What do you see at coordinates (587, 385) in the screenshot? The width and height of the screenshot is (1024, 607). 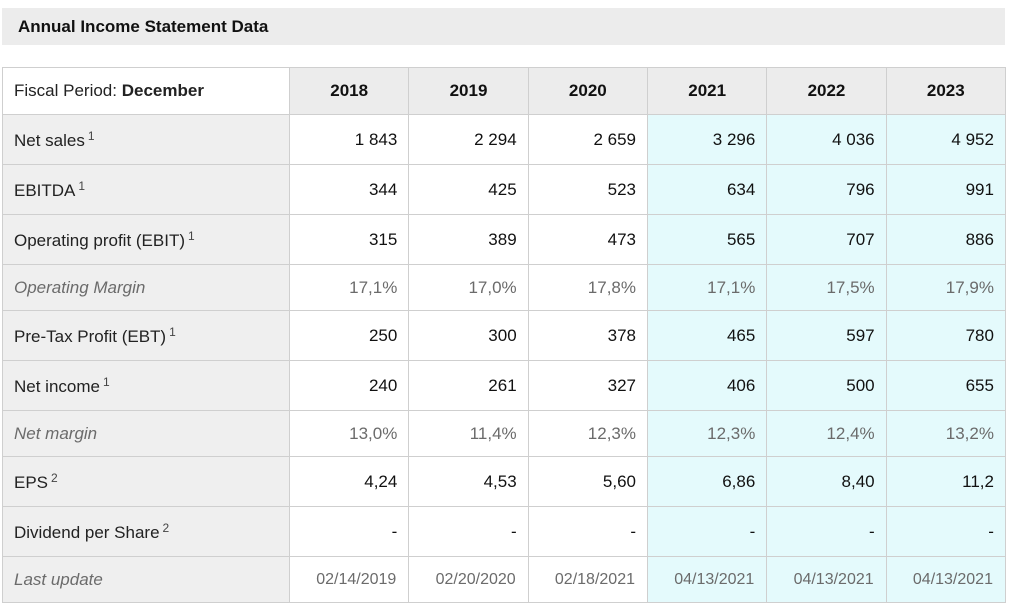 I see `value-cell: 327` at bounding box center [587, 385].